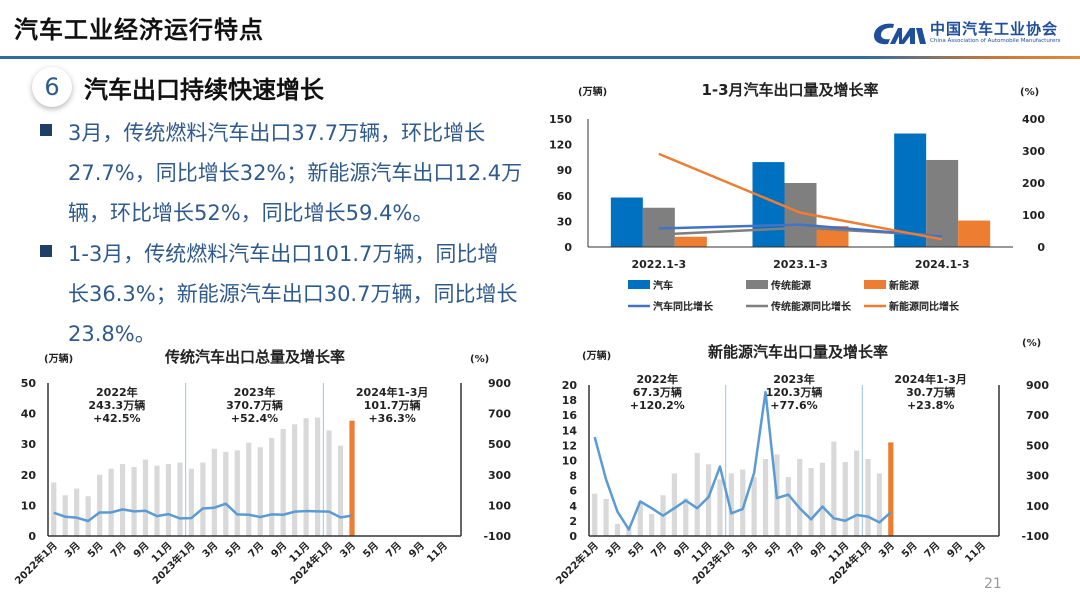  I want to click on growth-line, so click(742, 460).